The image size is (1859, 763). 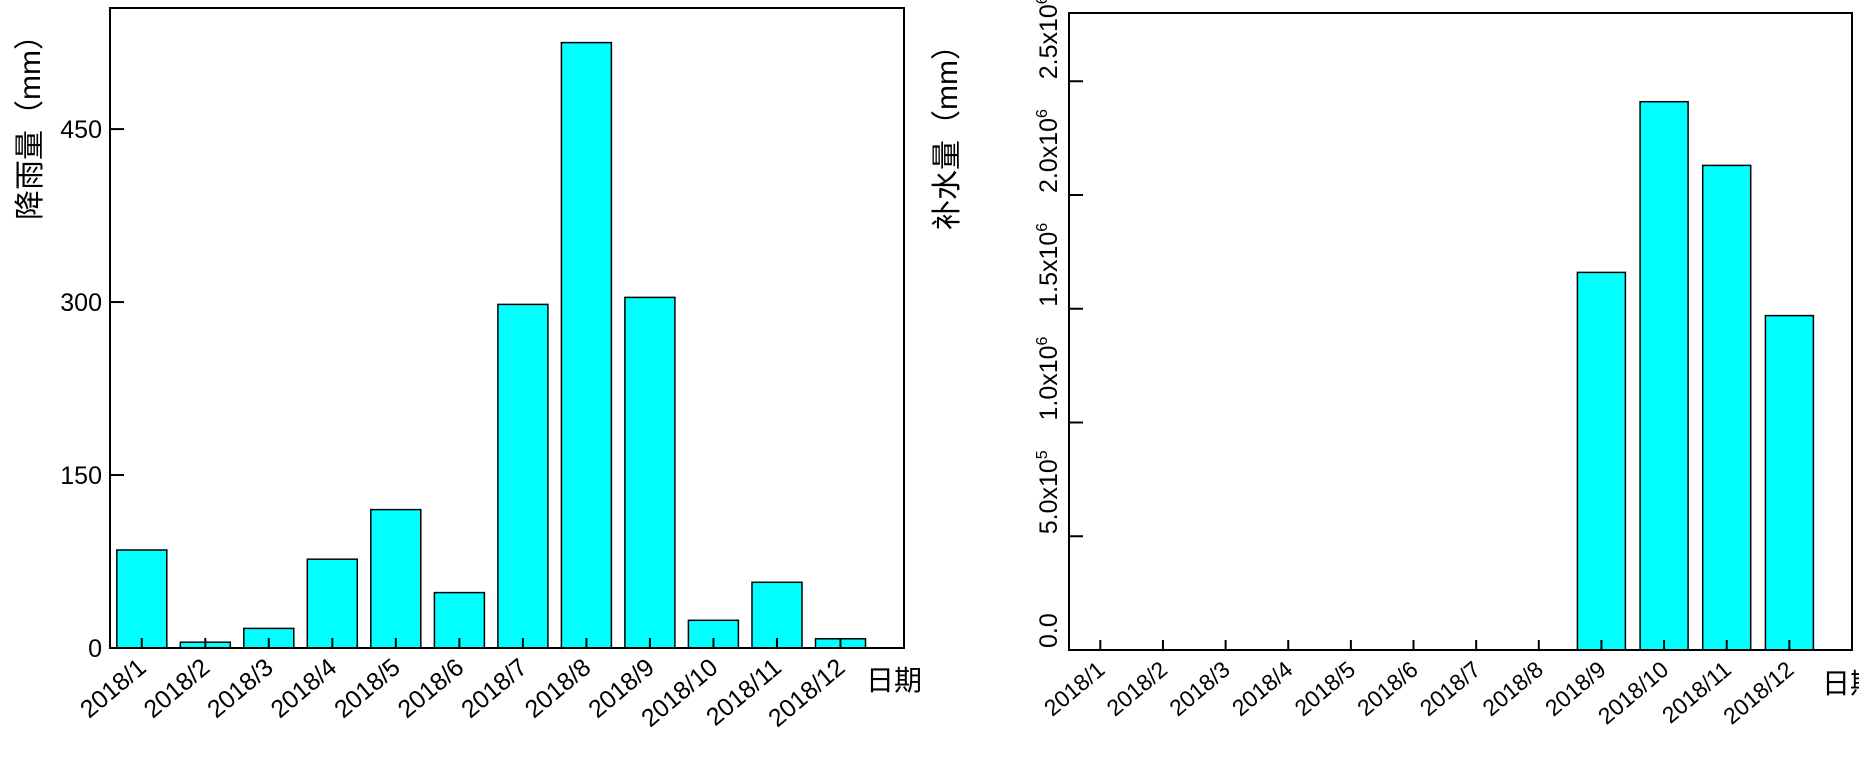 I want to click on y-tick-label: 1.0x106, so click(x=1048, y=378).